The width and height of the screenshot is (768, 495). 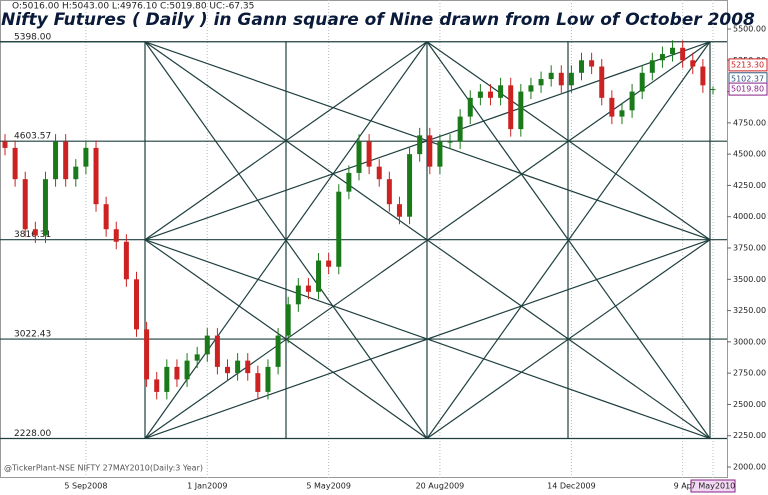 What do you see at coordinates (749, 279) in the screenshot?
I see `y-tick-label: 3500.00` at bounding box center [749, 279].